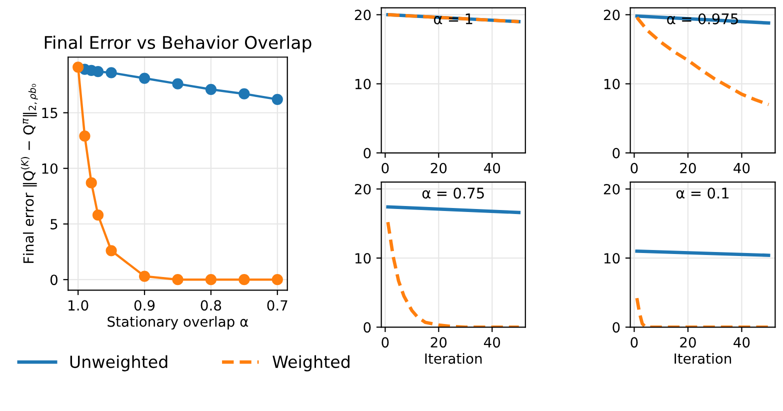 This screenshot has height=411, width=783. What do you see at coordinates (178, 44) in the screenshot?
I see `chart-title: Final Error vs Behavior Overlap` at bounding box center [178, 44].